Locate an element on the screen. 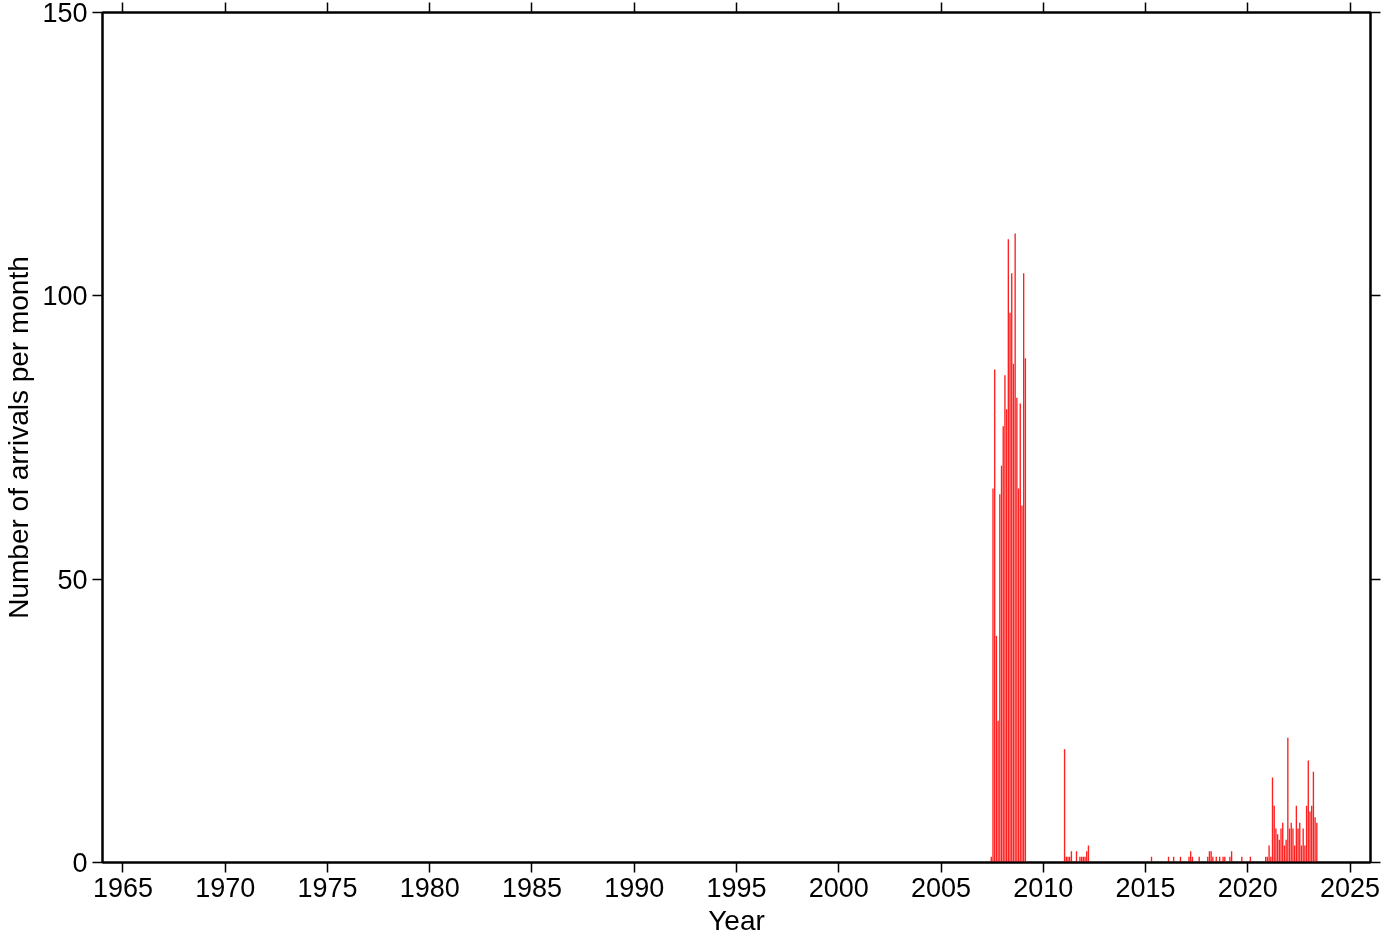 The height and width of the screenshot is (942, 1400). x-tick-label: 2005 is located at coordinates (941, 887).